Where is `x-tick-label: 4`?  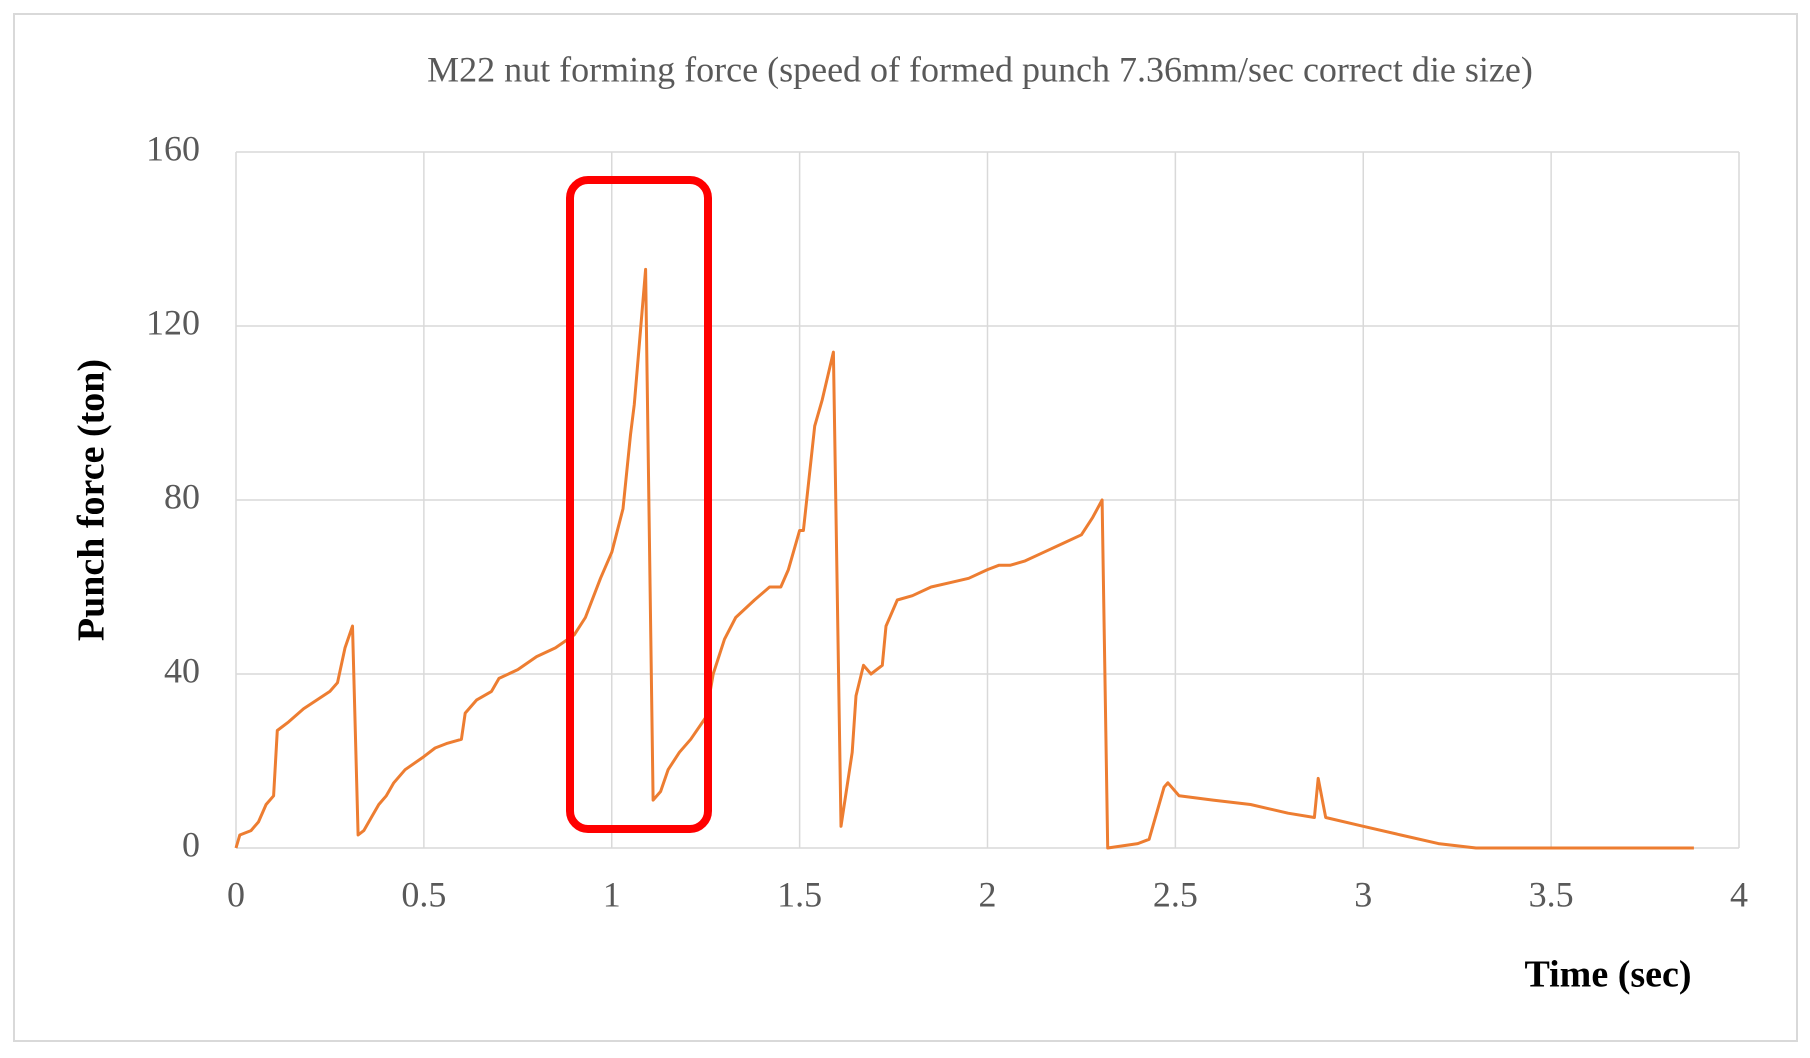
x-tick-label: 4 is located at coordinates (1739, 894).